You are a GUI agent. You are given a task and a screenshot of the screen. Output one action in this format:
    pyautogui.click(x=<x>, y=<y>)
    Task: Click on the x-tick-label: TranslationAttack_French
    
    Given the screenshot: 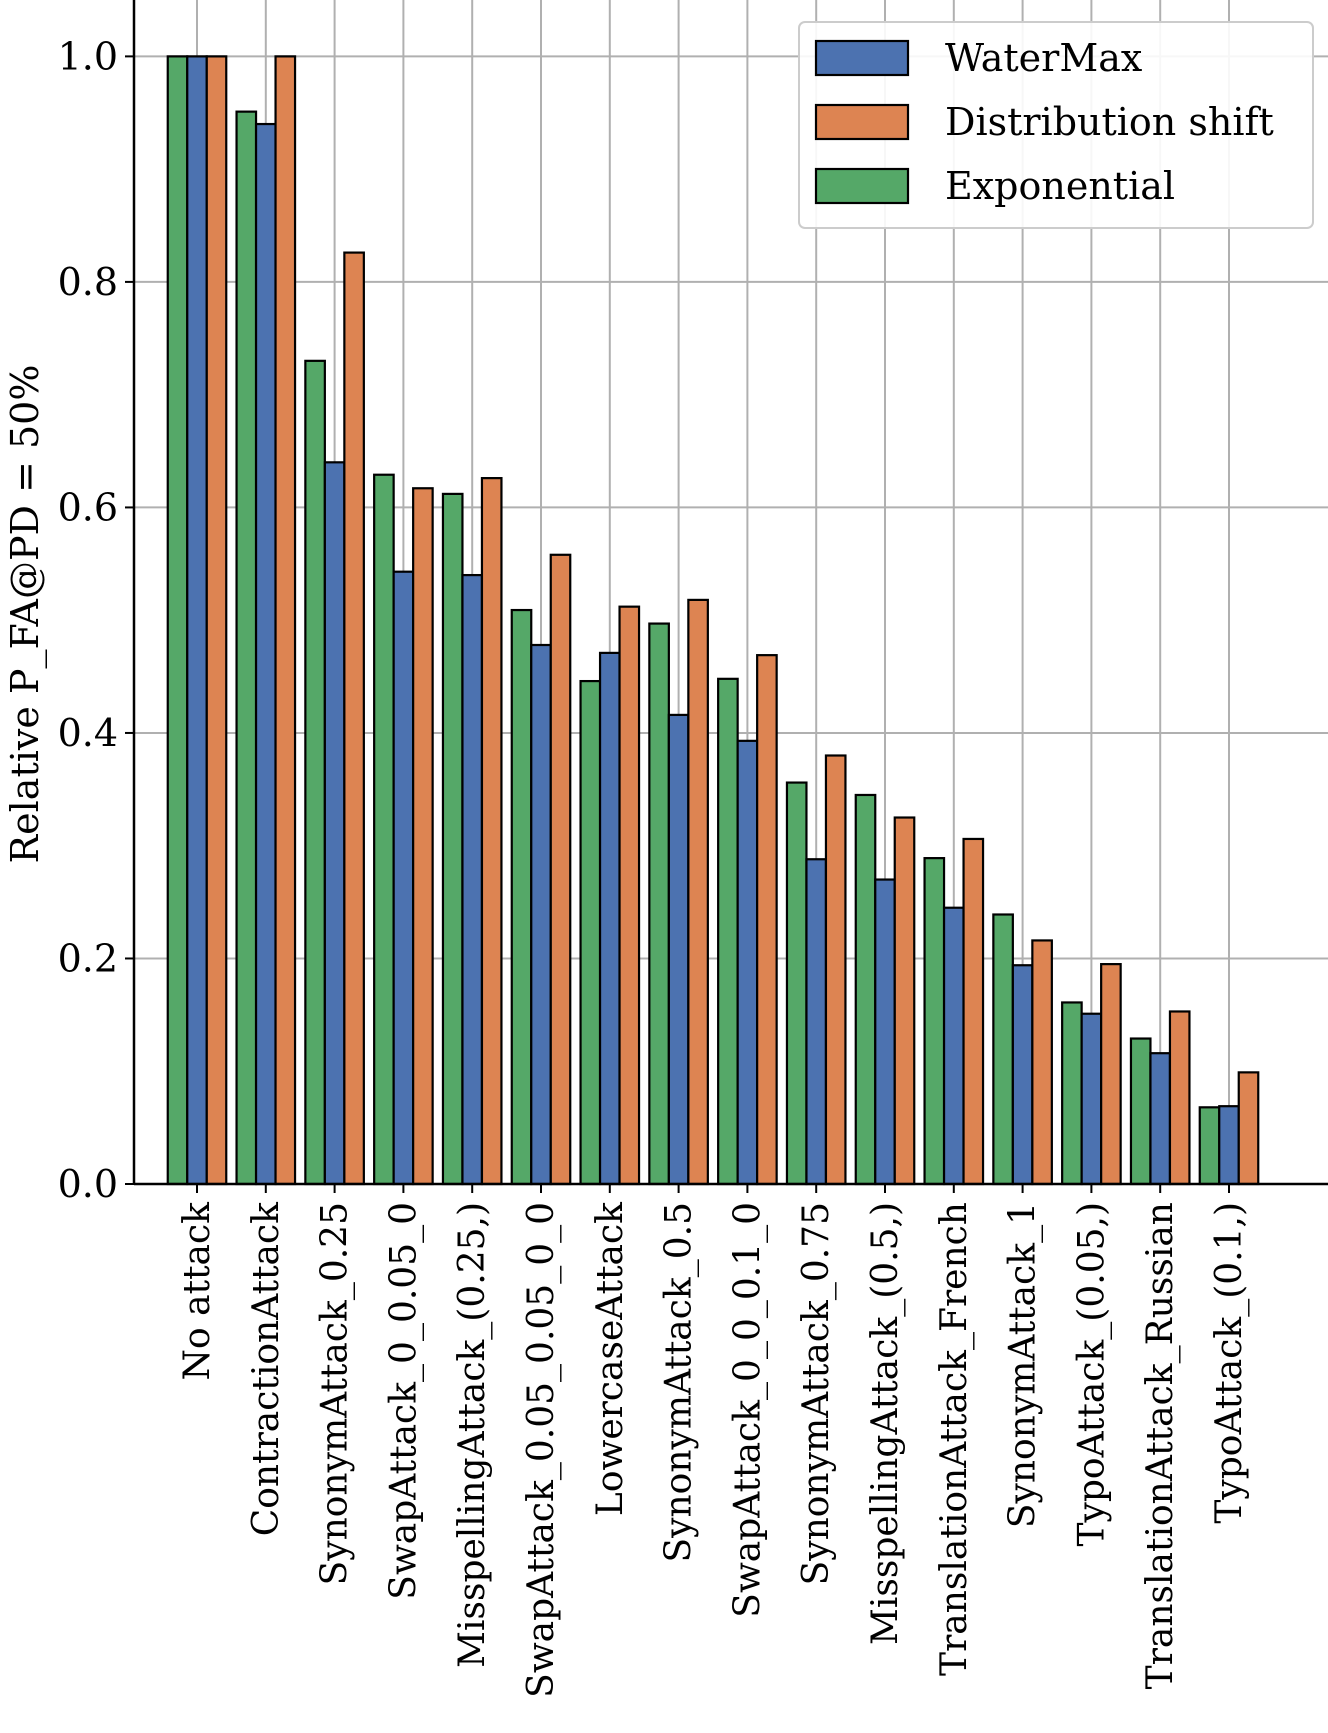 What is the action you would take?
    pyautogui.click(x=954, y=1439)
    